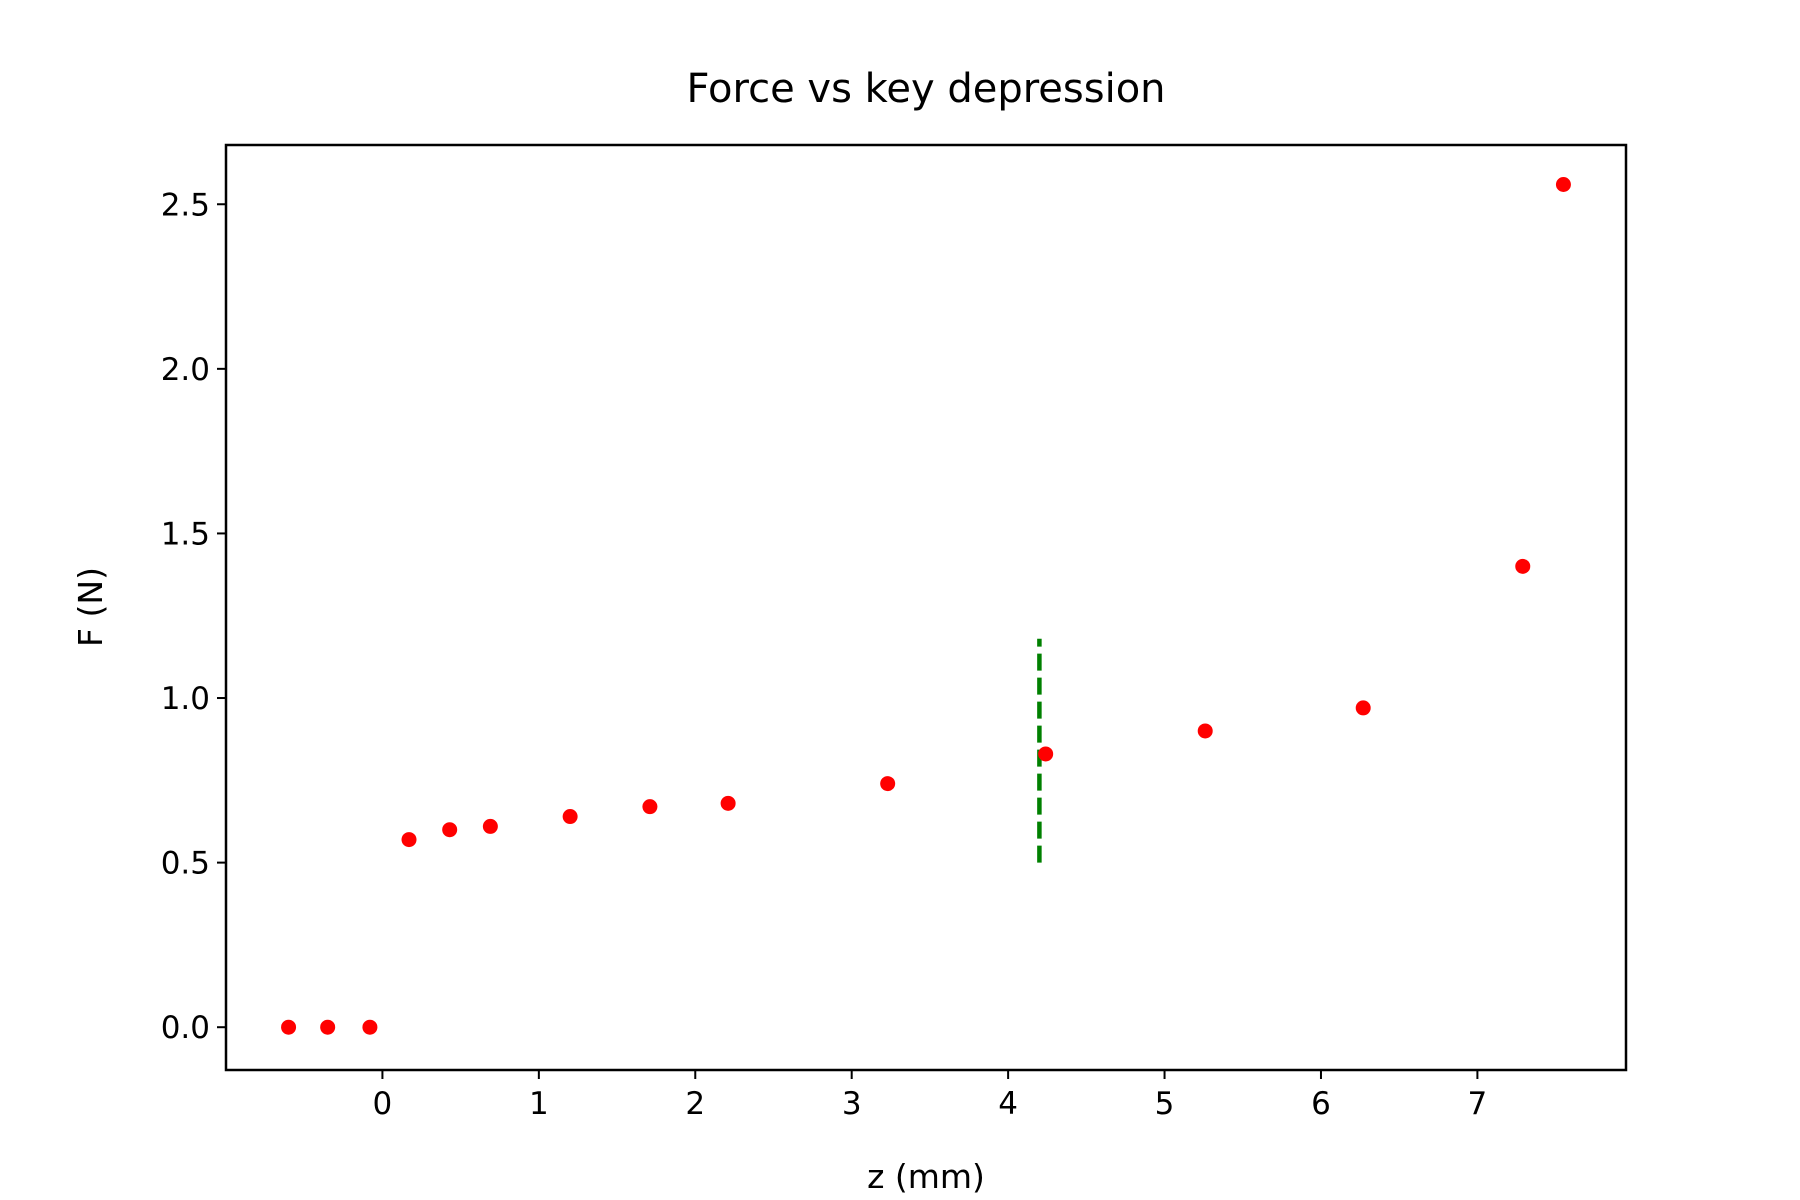  What do you see at coordinates (1321, 1104) in the screenshot?
I see `x-tick-label: 6` at bounding box center [1321, 1104].